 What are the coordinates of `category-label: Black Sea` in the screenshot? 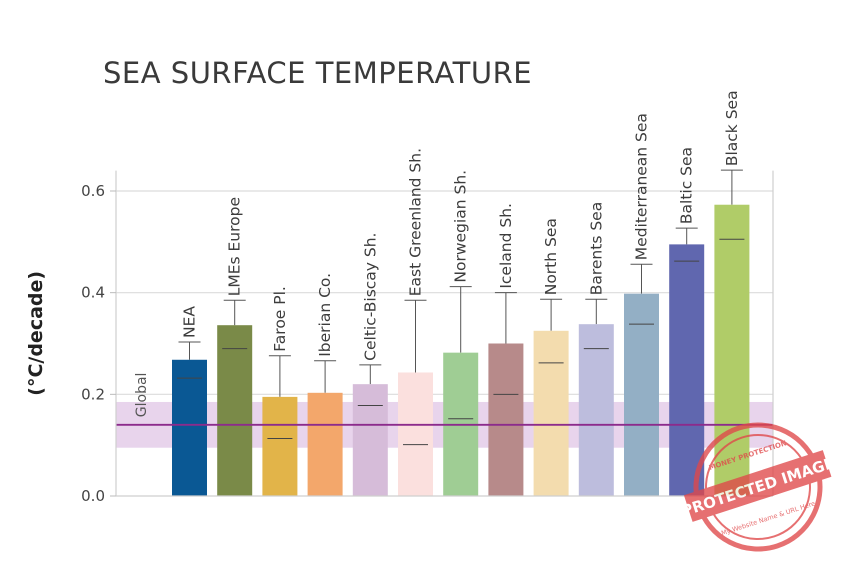 It's located at (732, 128).